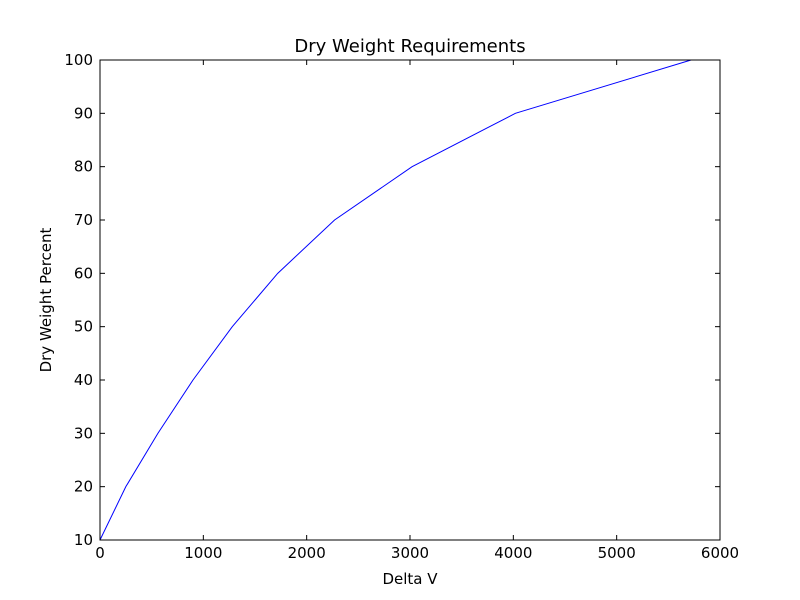 This screenshot has height=600, width=800. Describe the element at coordinates (513, 553) in the screenshot. I see `x-tick-label: 4000` at that location.